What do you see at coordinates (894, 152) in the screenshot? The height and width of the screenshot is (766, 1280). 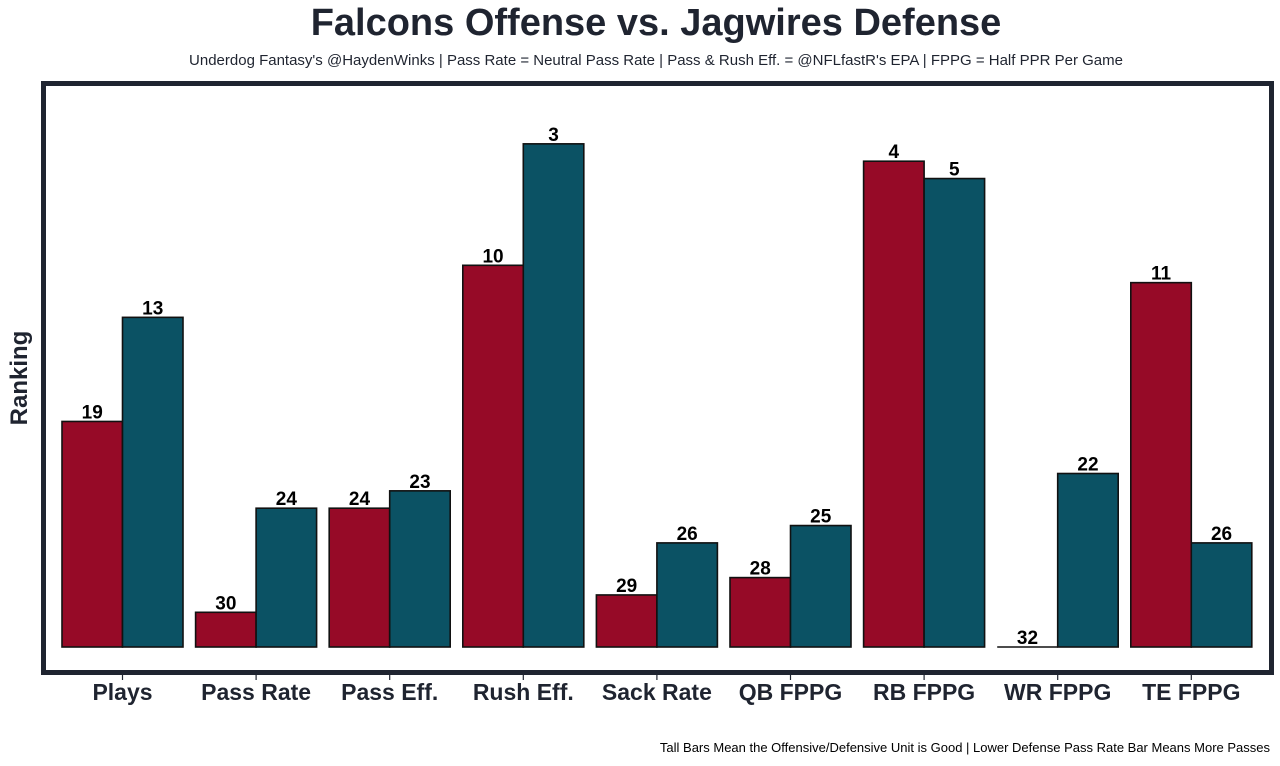 I see `bar-value-label: 4` at bounding box center [894, 152].